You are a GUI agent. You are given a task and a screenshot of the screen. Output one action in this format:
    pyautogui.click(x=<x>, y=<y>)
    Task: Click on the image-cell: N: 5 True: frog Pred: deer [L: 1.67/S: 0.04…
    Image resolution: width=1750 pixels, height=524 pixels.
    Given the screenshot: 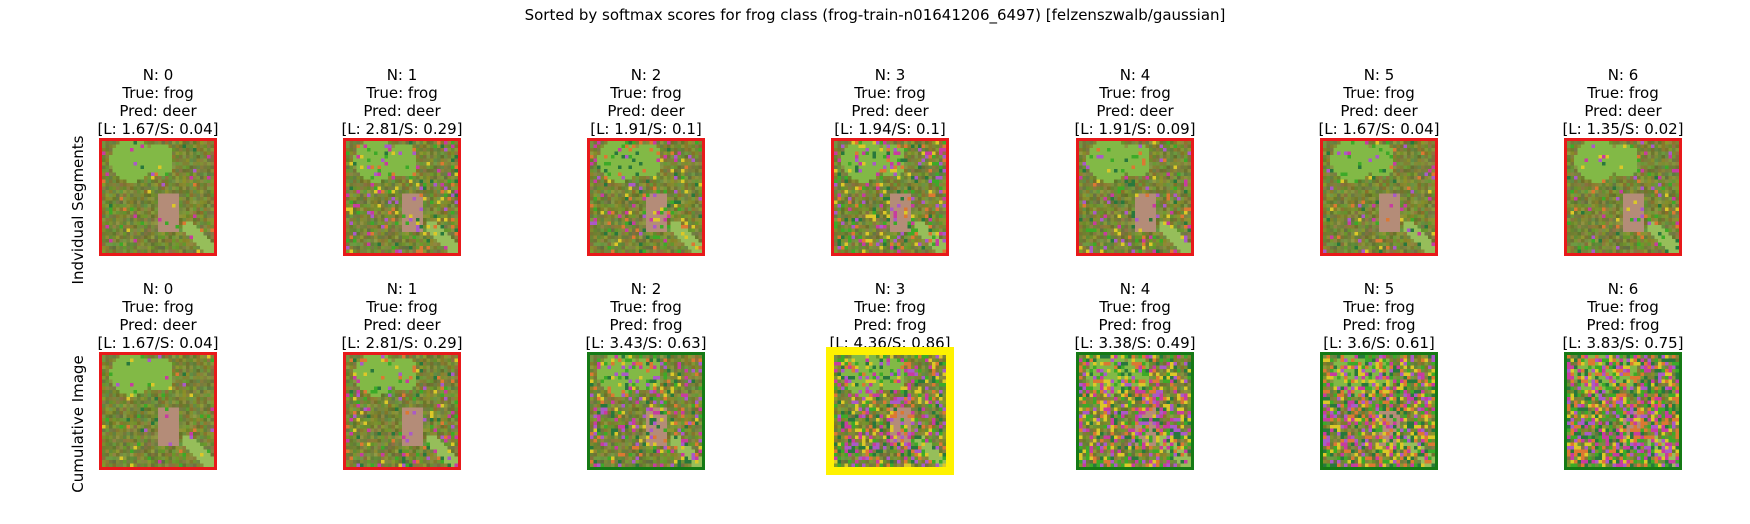 What is the action you would take?
    pyautogui.click(x=1379, y=161)
    